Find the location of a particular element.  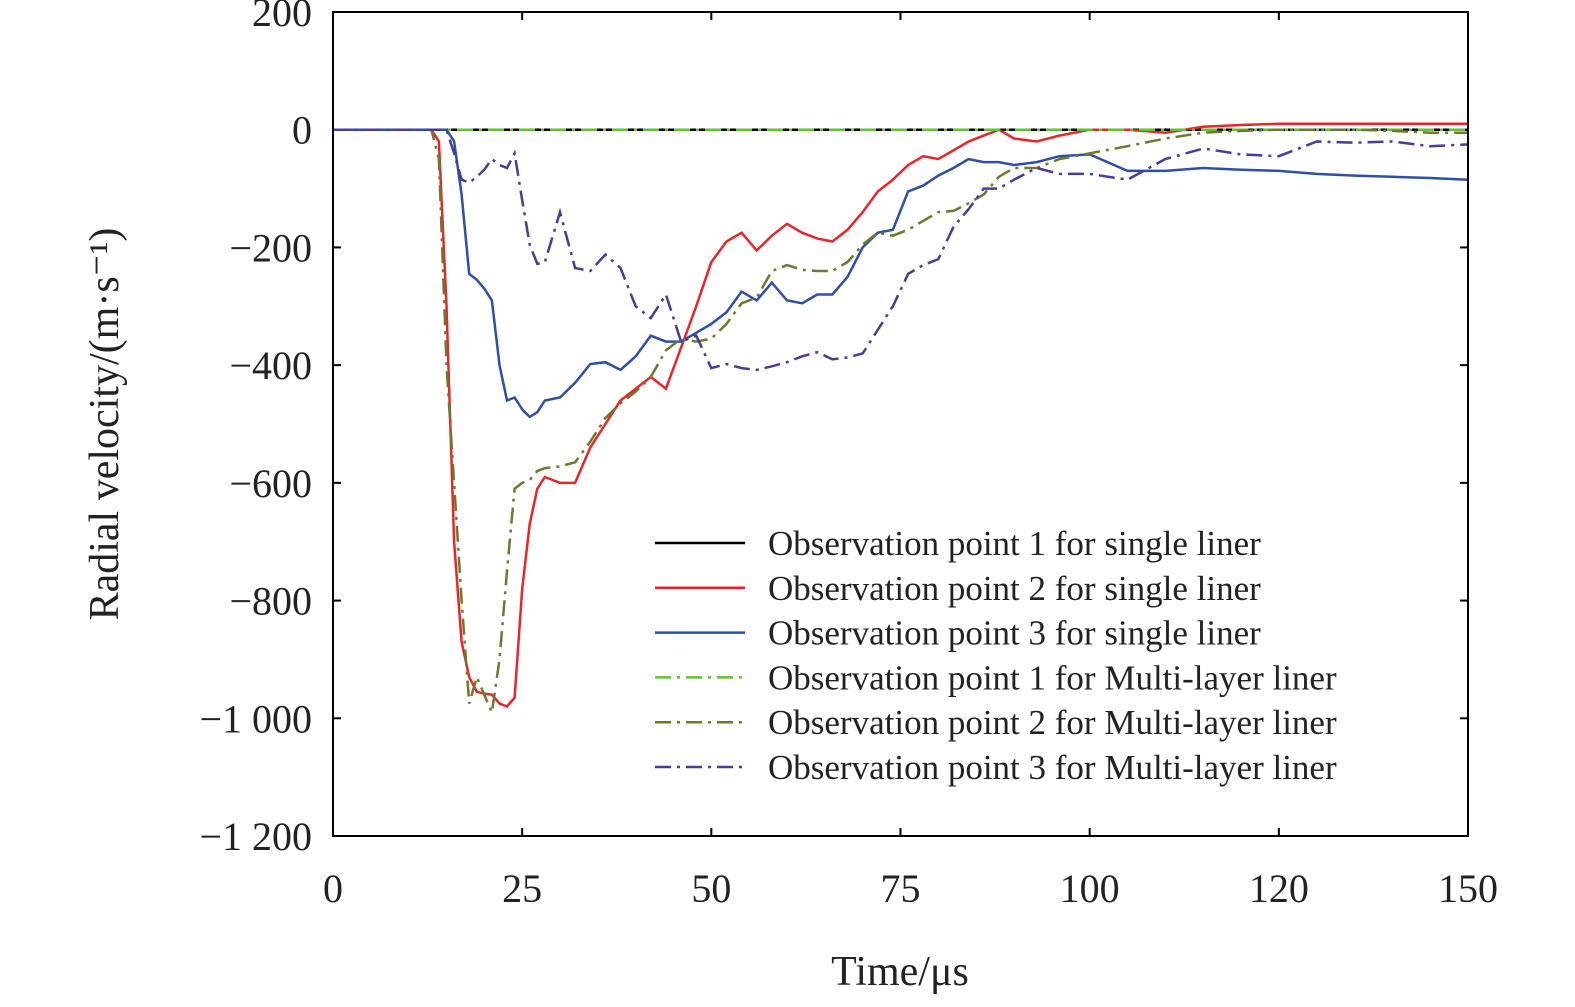

y-tick-label: −600 is located at coordinates (270, 483).